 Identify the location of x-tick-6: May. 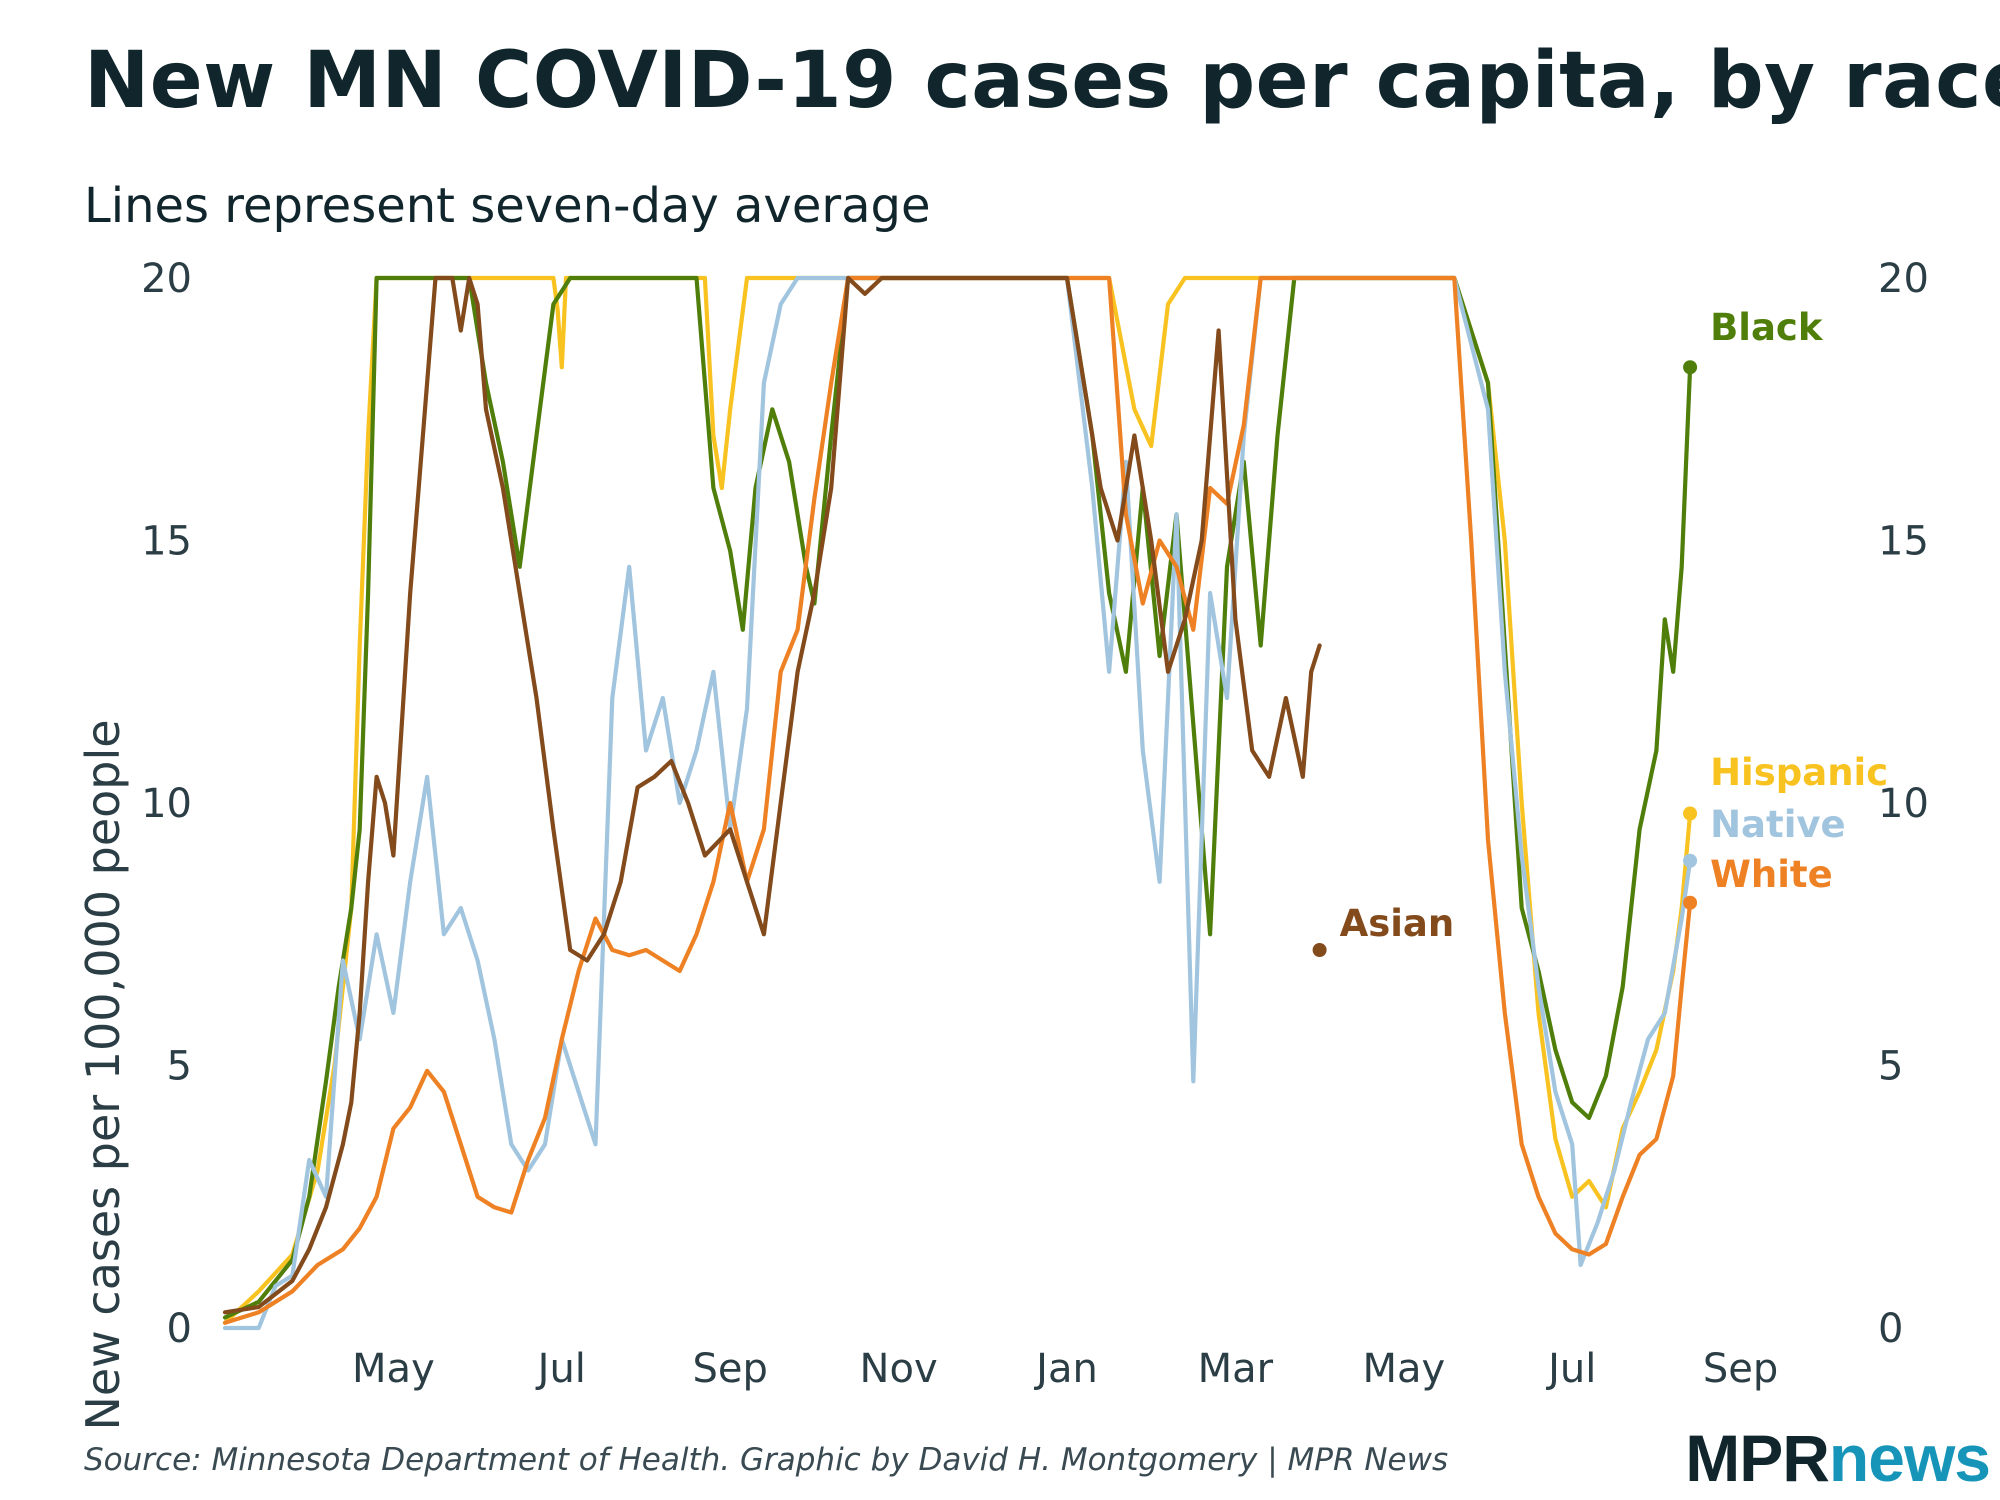
(1403, 1369).